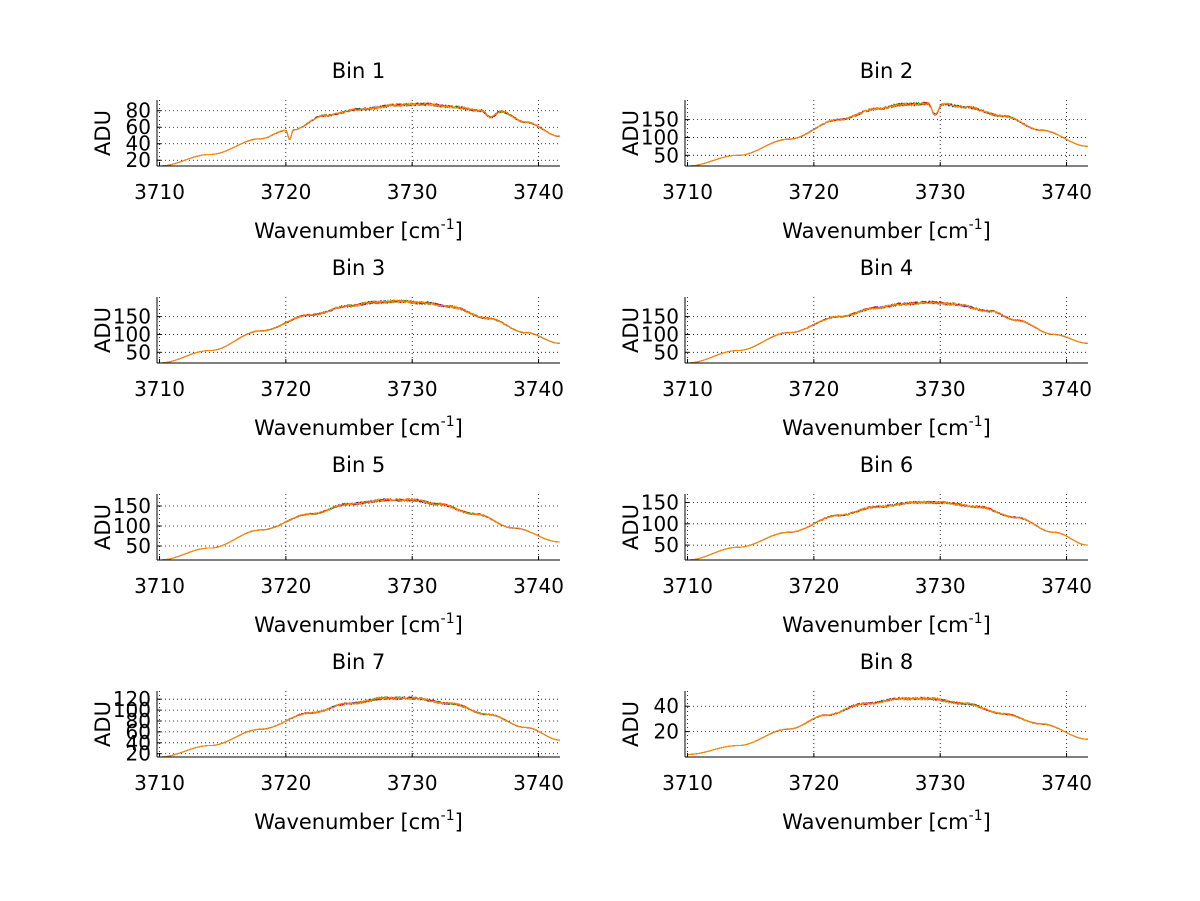  What do you see at coordinates (887, 662) in the screenshot?
I see `chart-title: Bin 8` at bounding box center [887, 662].